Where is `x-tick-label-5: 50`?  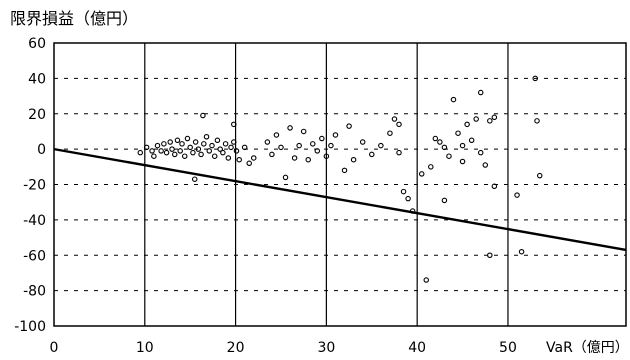 x-tick-label-5: 50 is located at coordinates (508, 348).